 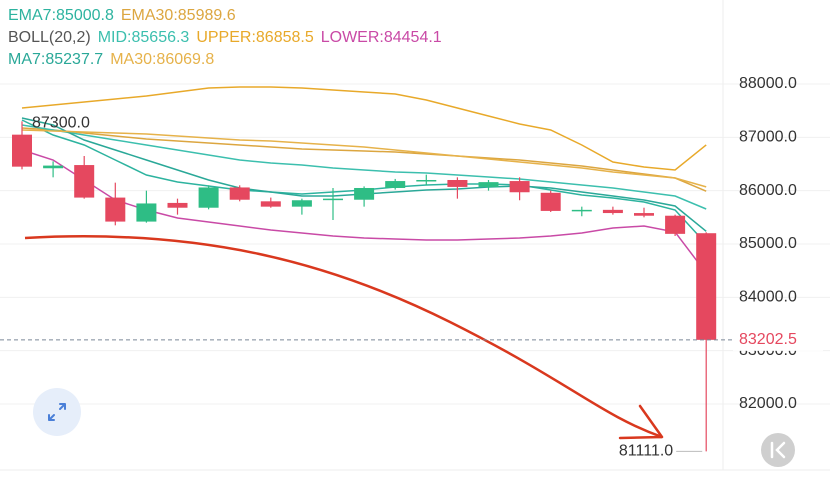 I want to click on y-tick-label: 84000.0, so click(x=768, y=297).